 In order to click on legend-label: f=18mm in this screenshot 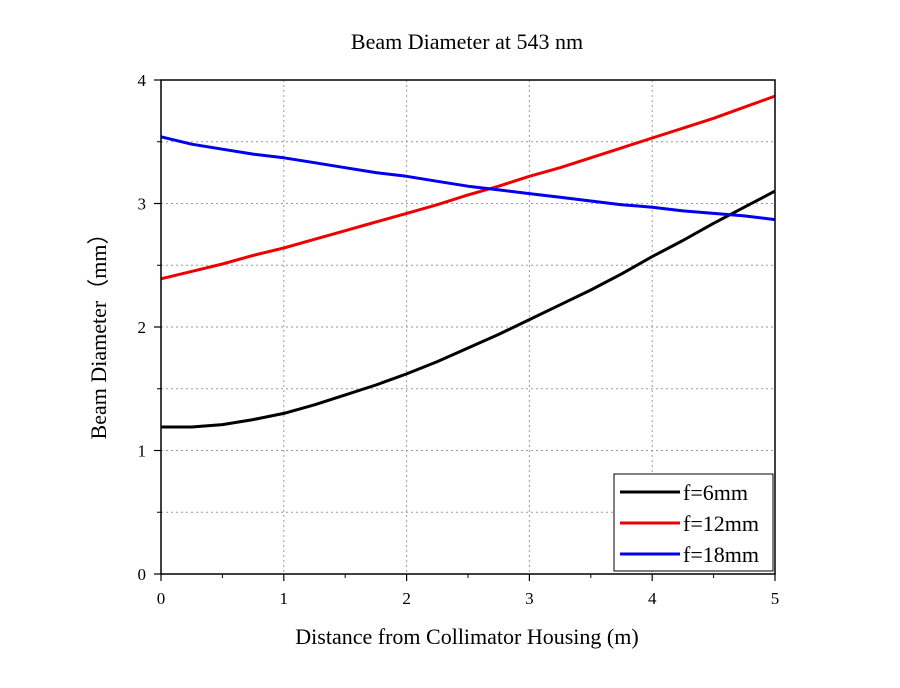, I will do `click(721, 554)`.